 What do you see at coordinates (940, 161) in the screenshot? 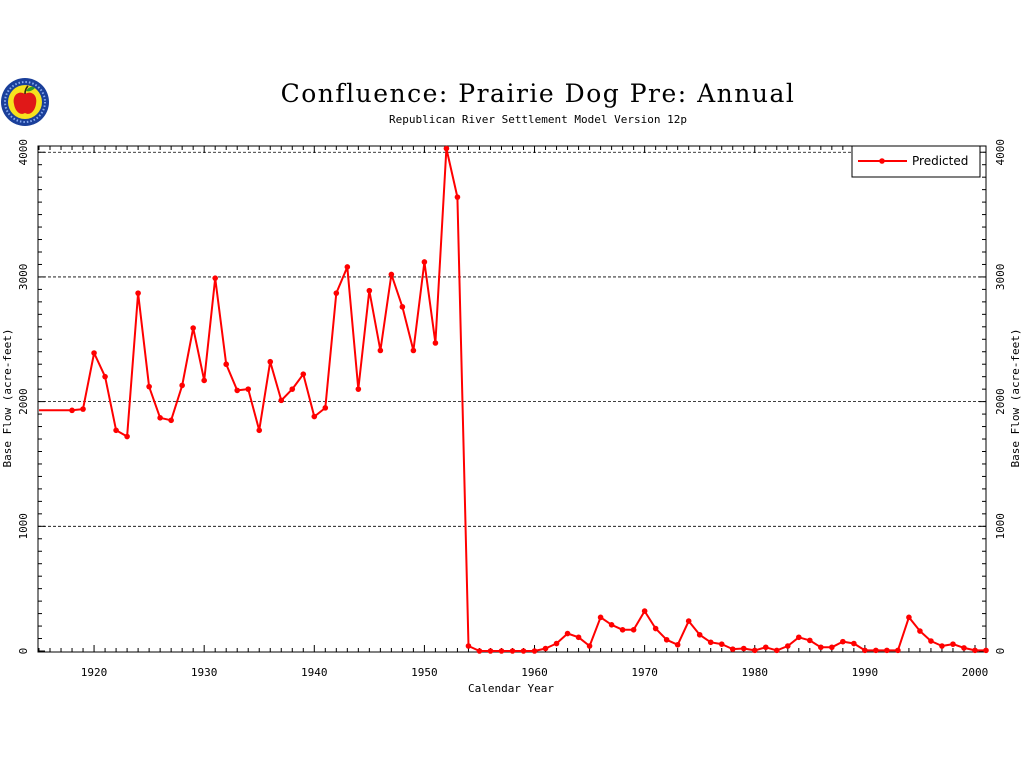
I see `legend-label-predicted: Predicted` at bounding box center [940, 161].